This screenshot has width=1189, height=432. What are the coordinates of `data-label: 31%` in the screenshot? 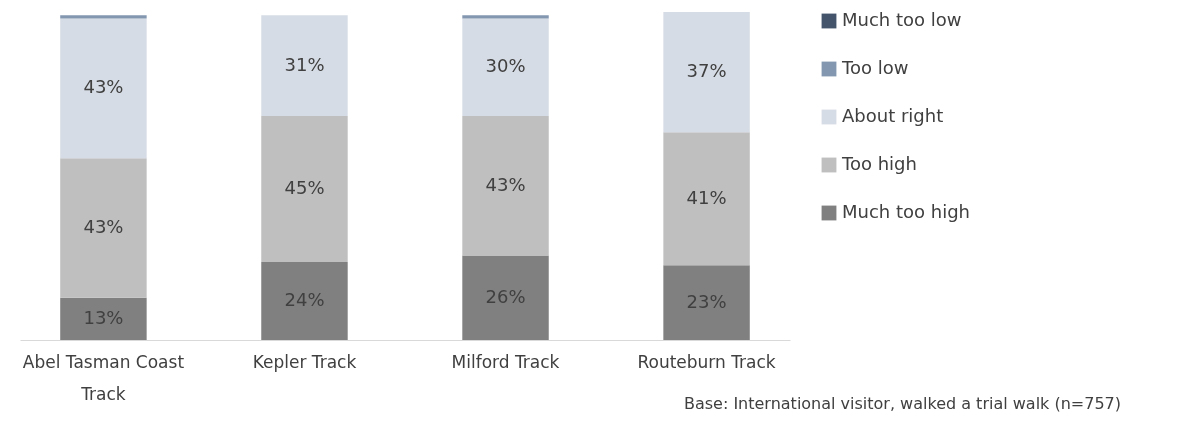 It's located at (304, 64).